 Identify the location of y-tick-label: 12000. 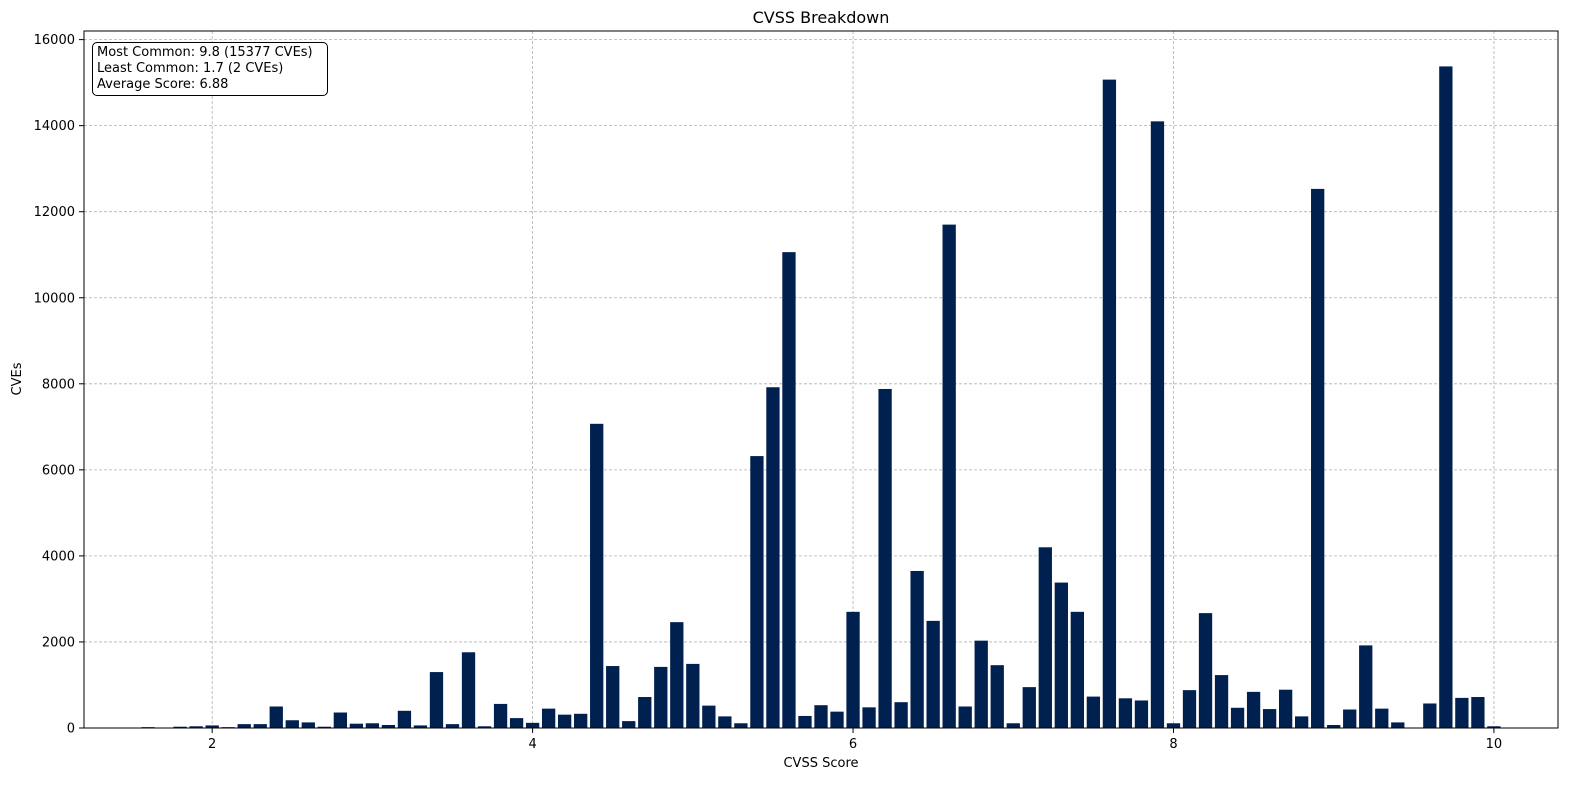
(54, 212).